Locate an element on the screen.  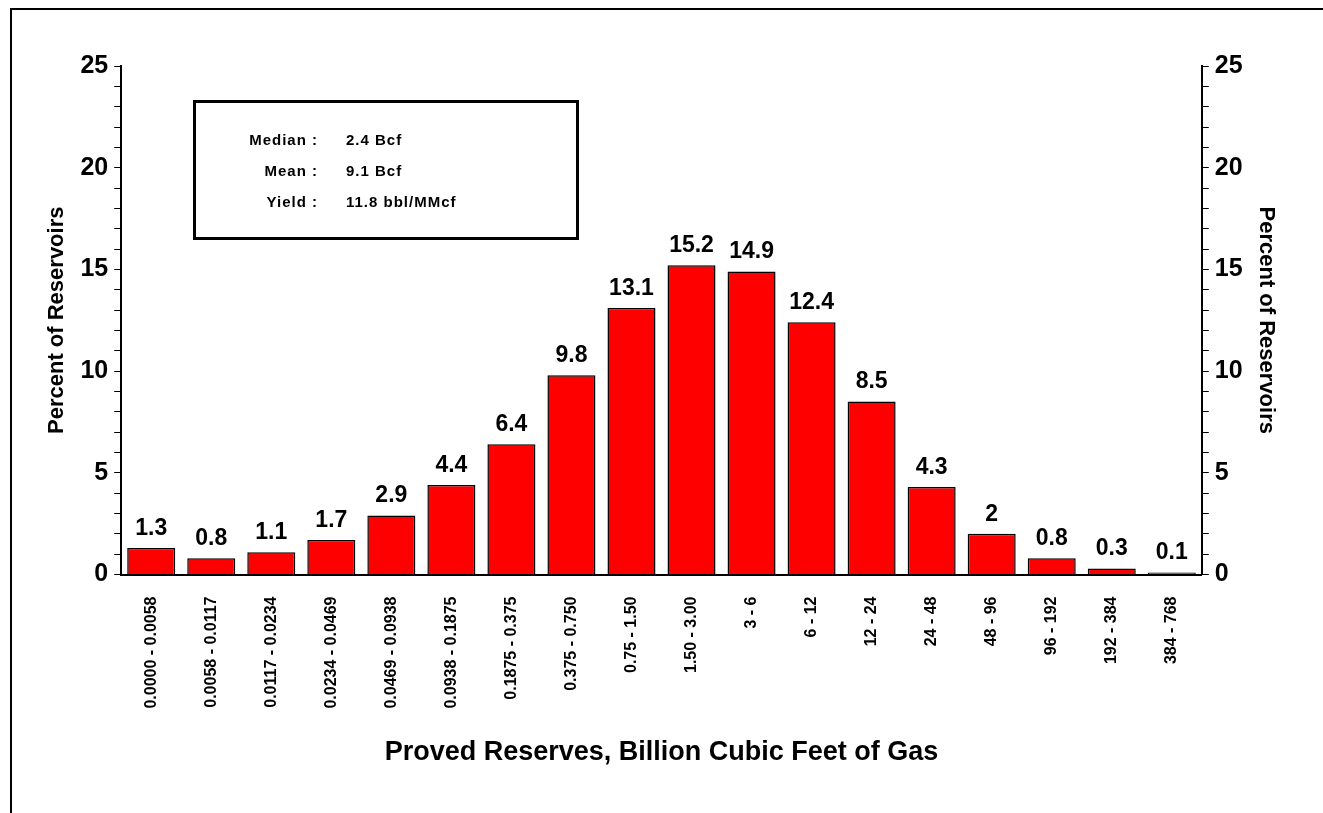
x-tick-label: 0.375 - 0.750 is located at coordinates (570, 643).